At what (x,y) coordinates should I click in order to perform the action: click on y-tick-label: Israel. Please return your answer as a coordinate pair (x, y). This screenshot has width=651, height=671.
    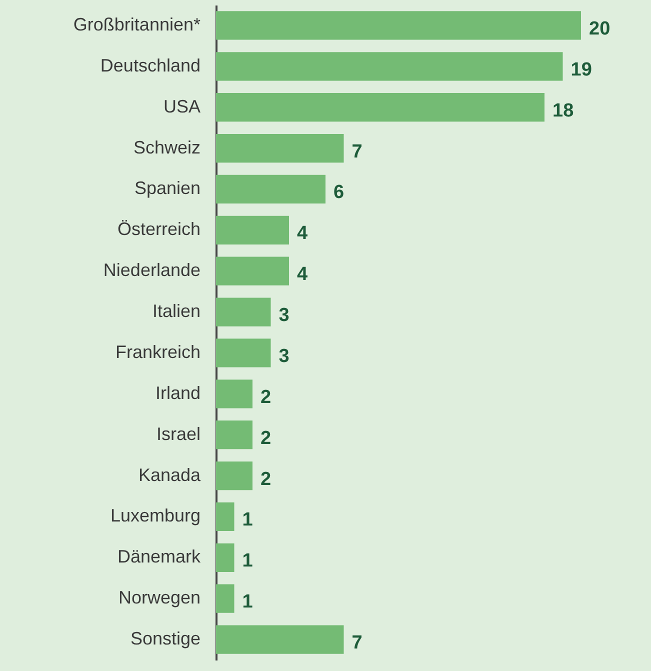
    Looking at the image, I should click on (178, 434).